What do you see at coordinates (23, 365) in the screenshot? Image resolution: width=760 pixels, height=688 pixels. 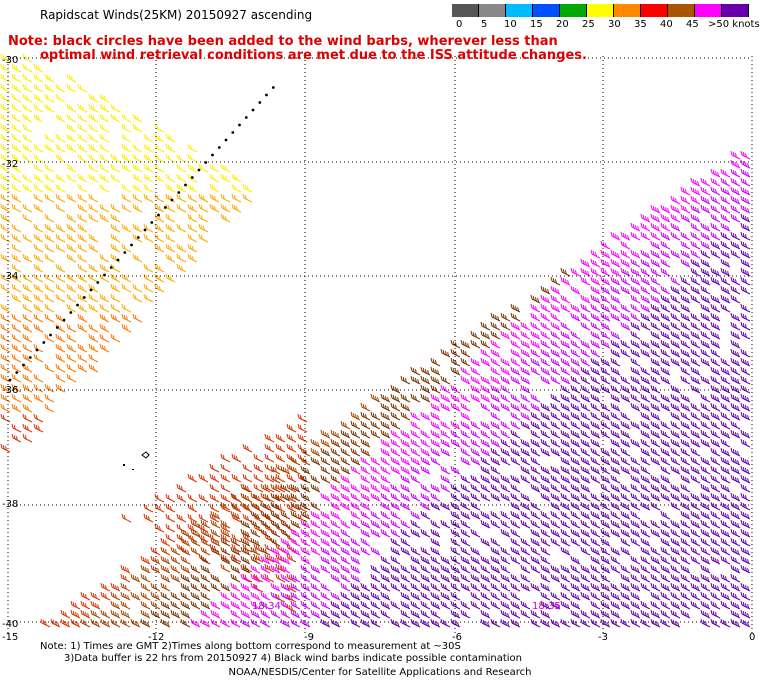 I see `contamination-marker` at bounding box center [23, 365].